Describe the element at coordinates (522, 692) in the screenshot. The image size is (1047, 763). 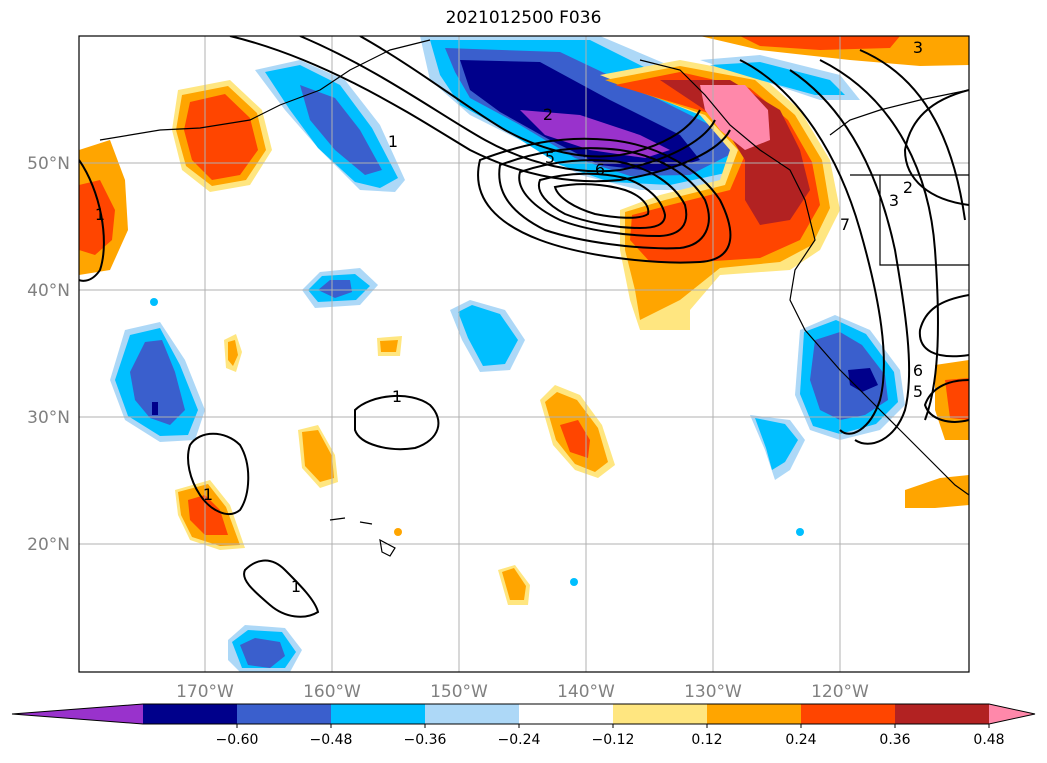
I see `longitude-labels: 170°W 160°W 150°W 140°W 130°W 120°W` at that location.